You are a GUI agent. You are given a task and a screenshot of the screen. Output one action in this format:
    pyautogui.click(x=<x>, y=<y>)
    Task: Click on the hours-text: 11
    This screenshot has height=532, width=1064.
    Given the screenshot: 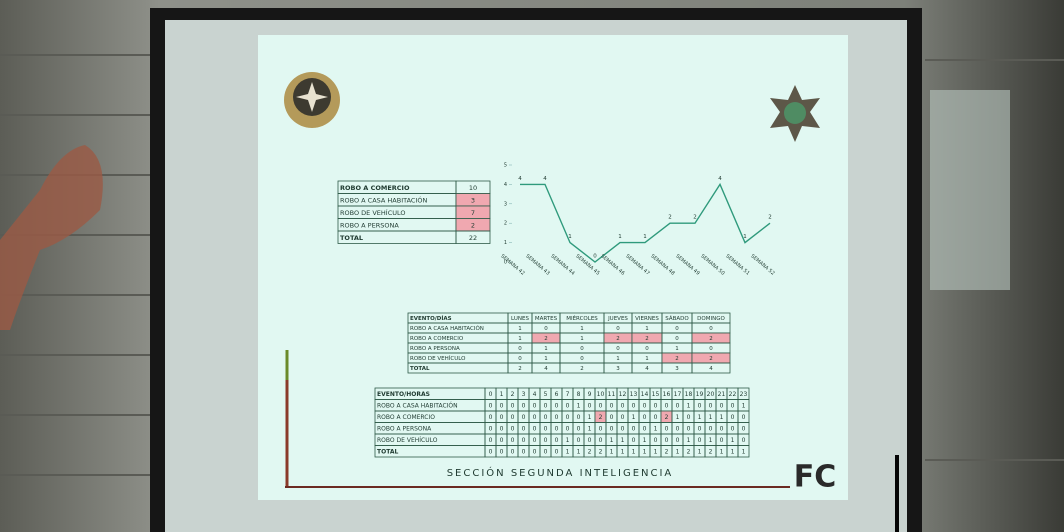 What is the action you would take?
    pyautogui.click(x=612, y=394)
    